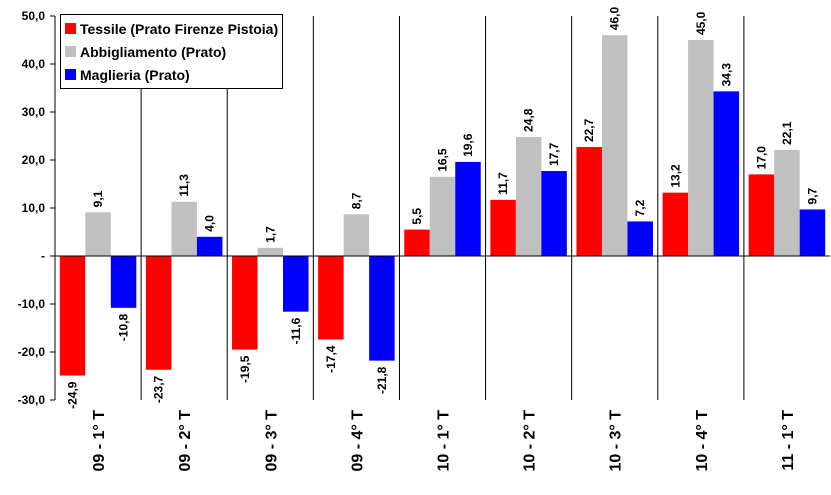 The image size is (831, 495). What do you see at coordinates (616, 441) in the screenshot?
I see `x-category-label: 10 - 3° T` at bounding box center [616, 441].